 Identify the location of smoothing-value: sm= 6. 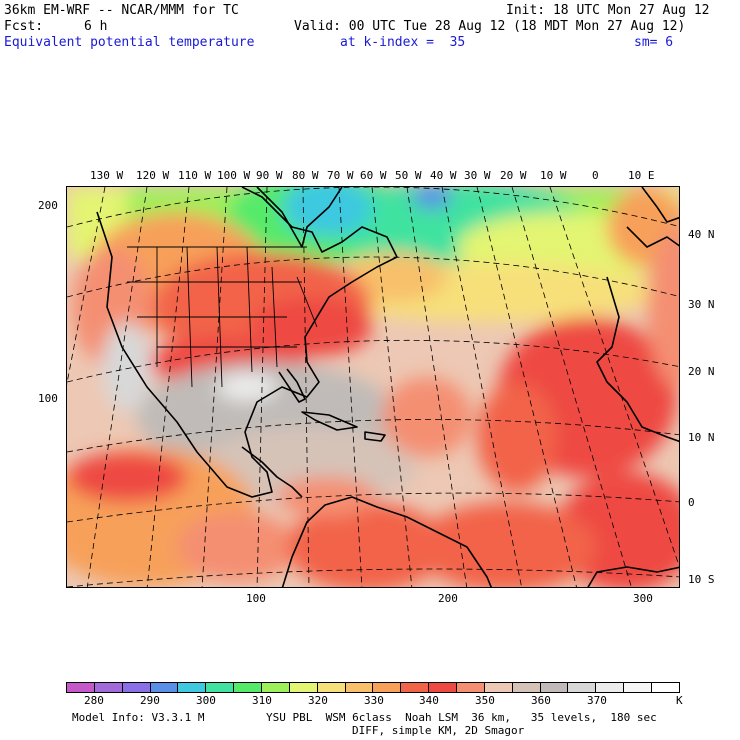
(654, 42).